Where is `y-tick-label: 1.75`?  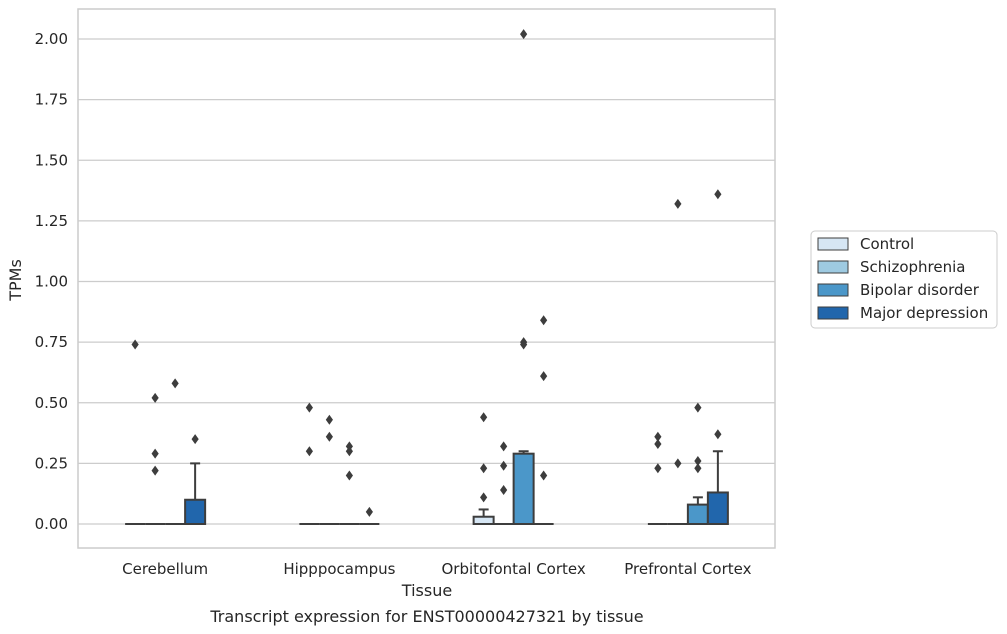 y-tick-label: 1.75 is located at coordinates (51, 100).